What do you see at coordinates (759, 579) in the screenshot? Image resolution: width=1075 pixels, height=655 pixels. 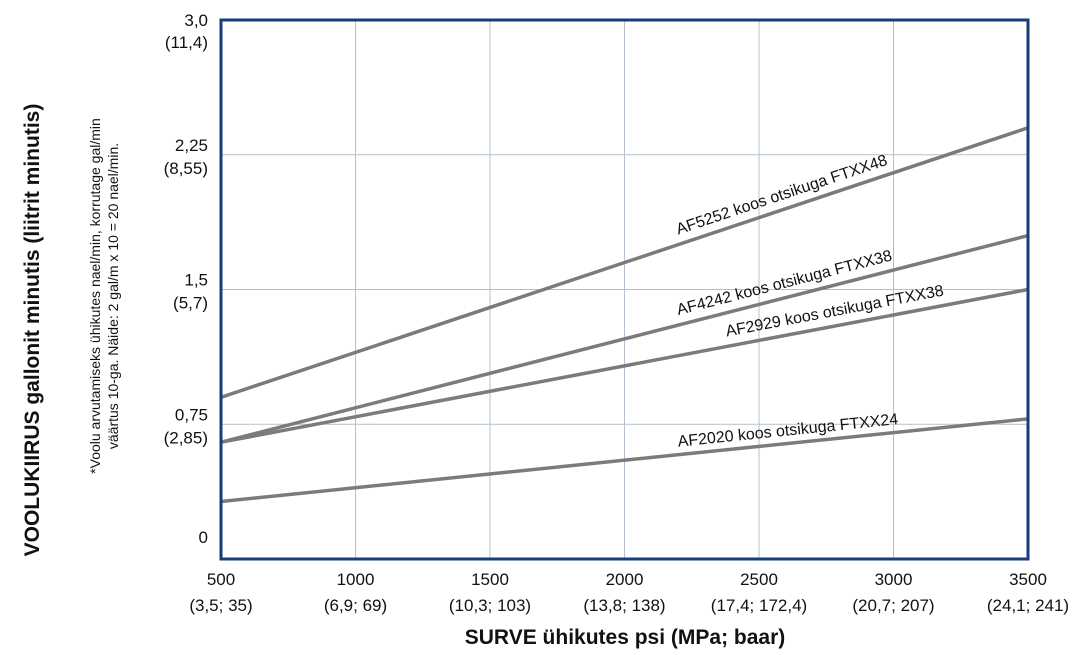 I see `x-tick-label-4: 2500` at bounding box center [759, 579].